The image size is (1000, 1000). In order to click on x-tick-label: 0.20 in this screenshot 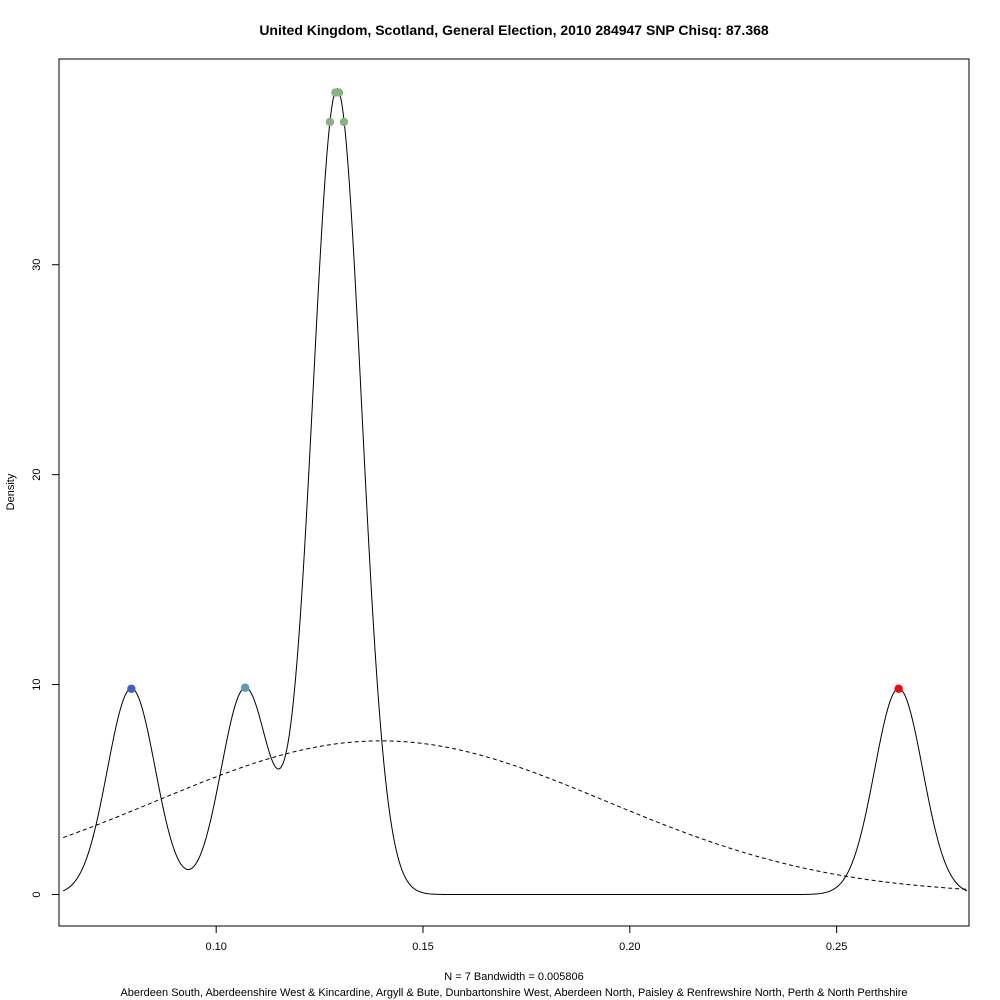, I will do `click(629, 947)`.